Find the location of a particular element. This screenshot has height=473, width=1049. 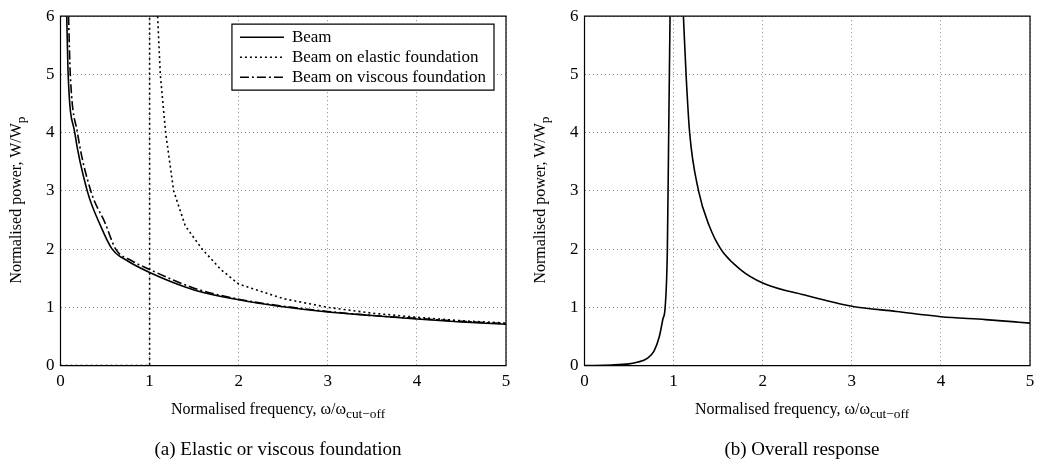

text: (b) Overall response is located at coordinates (802, 449).